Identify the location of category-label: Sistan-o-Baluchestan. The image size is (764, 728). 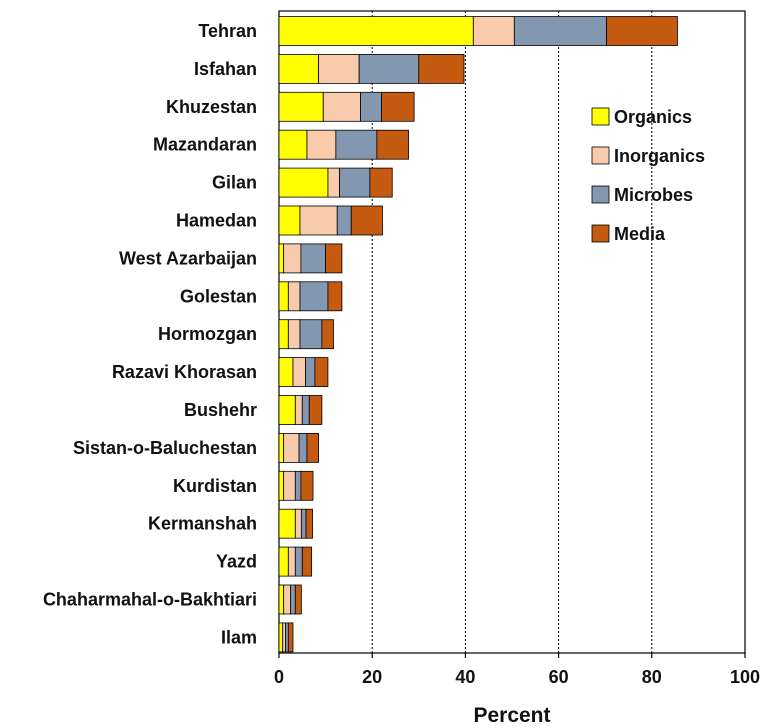
(165, 448).